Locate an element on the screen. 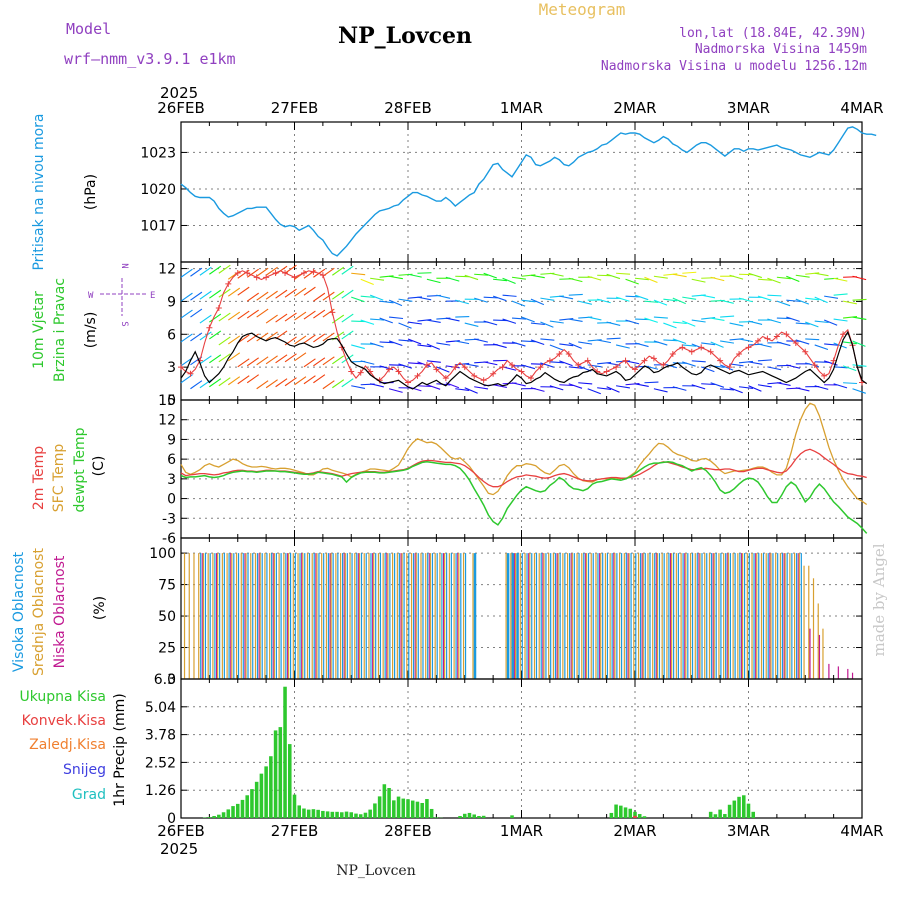 The height and width of the screenshot is (900, 900). precip-tick-label: 5.04 is located at coordinates (160, 708).